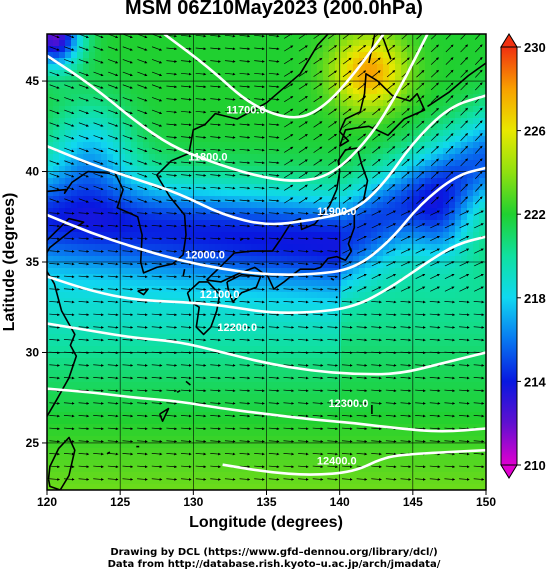 This screenshot has height=573, width=548. I want to click on x-tick-label: 125, so click(120, 502).